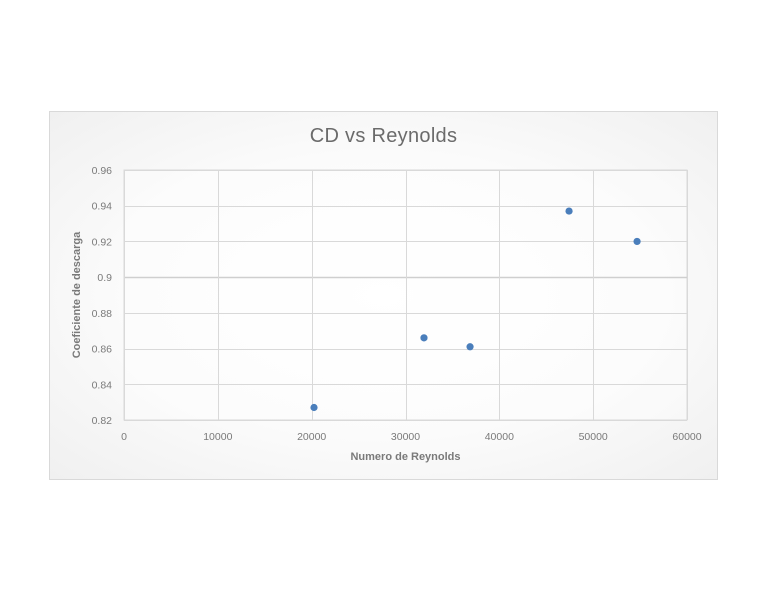 Image resolution: width=768 pixels, height=594 pixels. What do you see at coordinates (311, 437) in the screenshot?
I see `x-tick-label: 20000` at bounding box center [311, 437].